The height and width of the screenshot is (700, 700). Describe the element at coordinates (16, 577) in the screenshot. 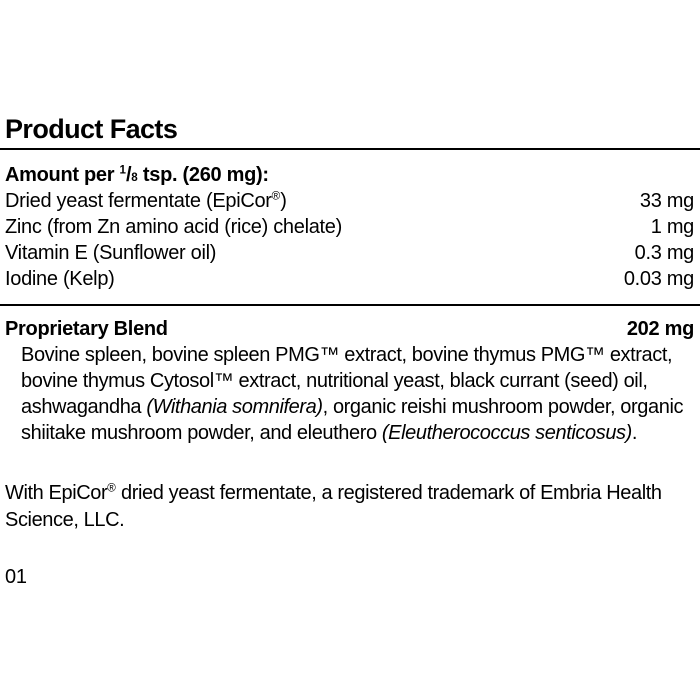

I see `page-code: 01` at that location.